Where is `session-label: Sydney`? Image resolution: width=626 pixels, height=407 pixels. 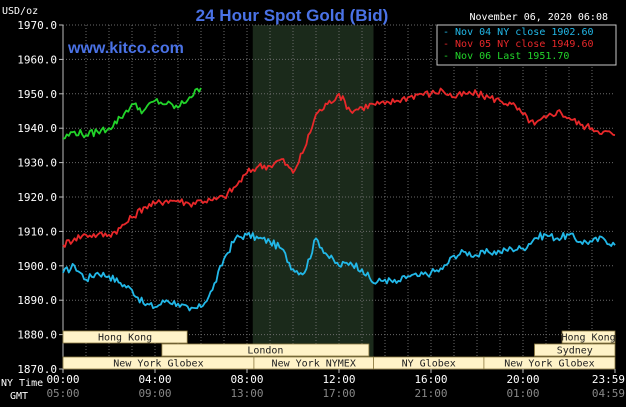 session-label: Sydney is located at coordinates (575, 351).